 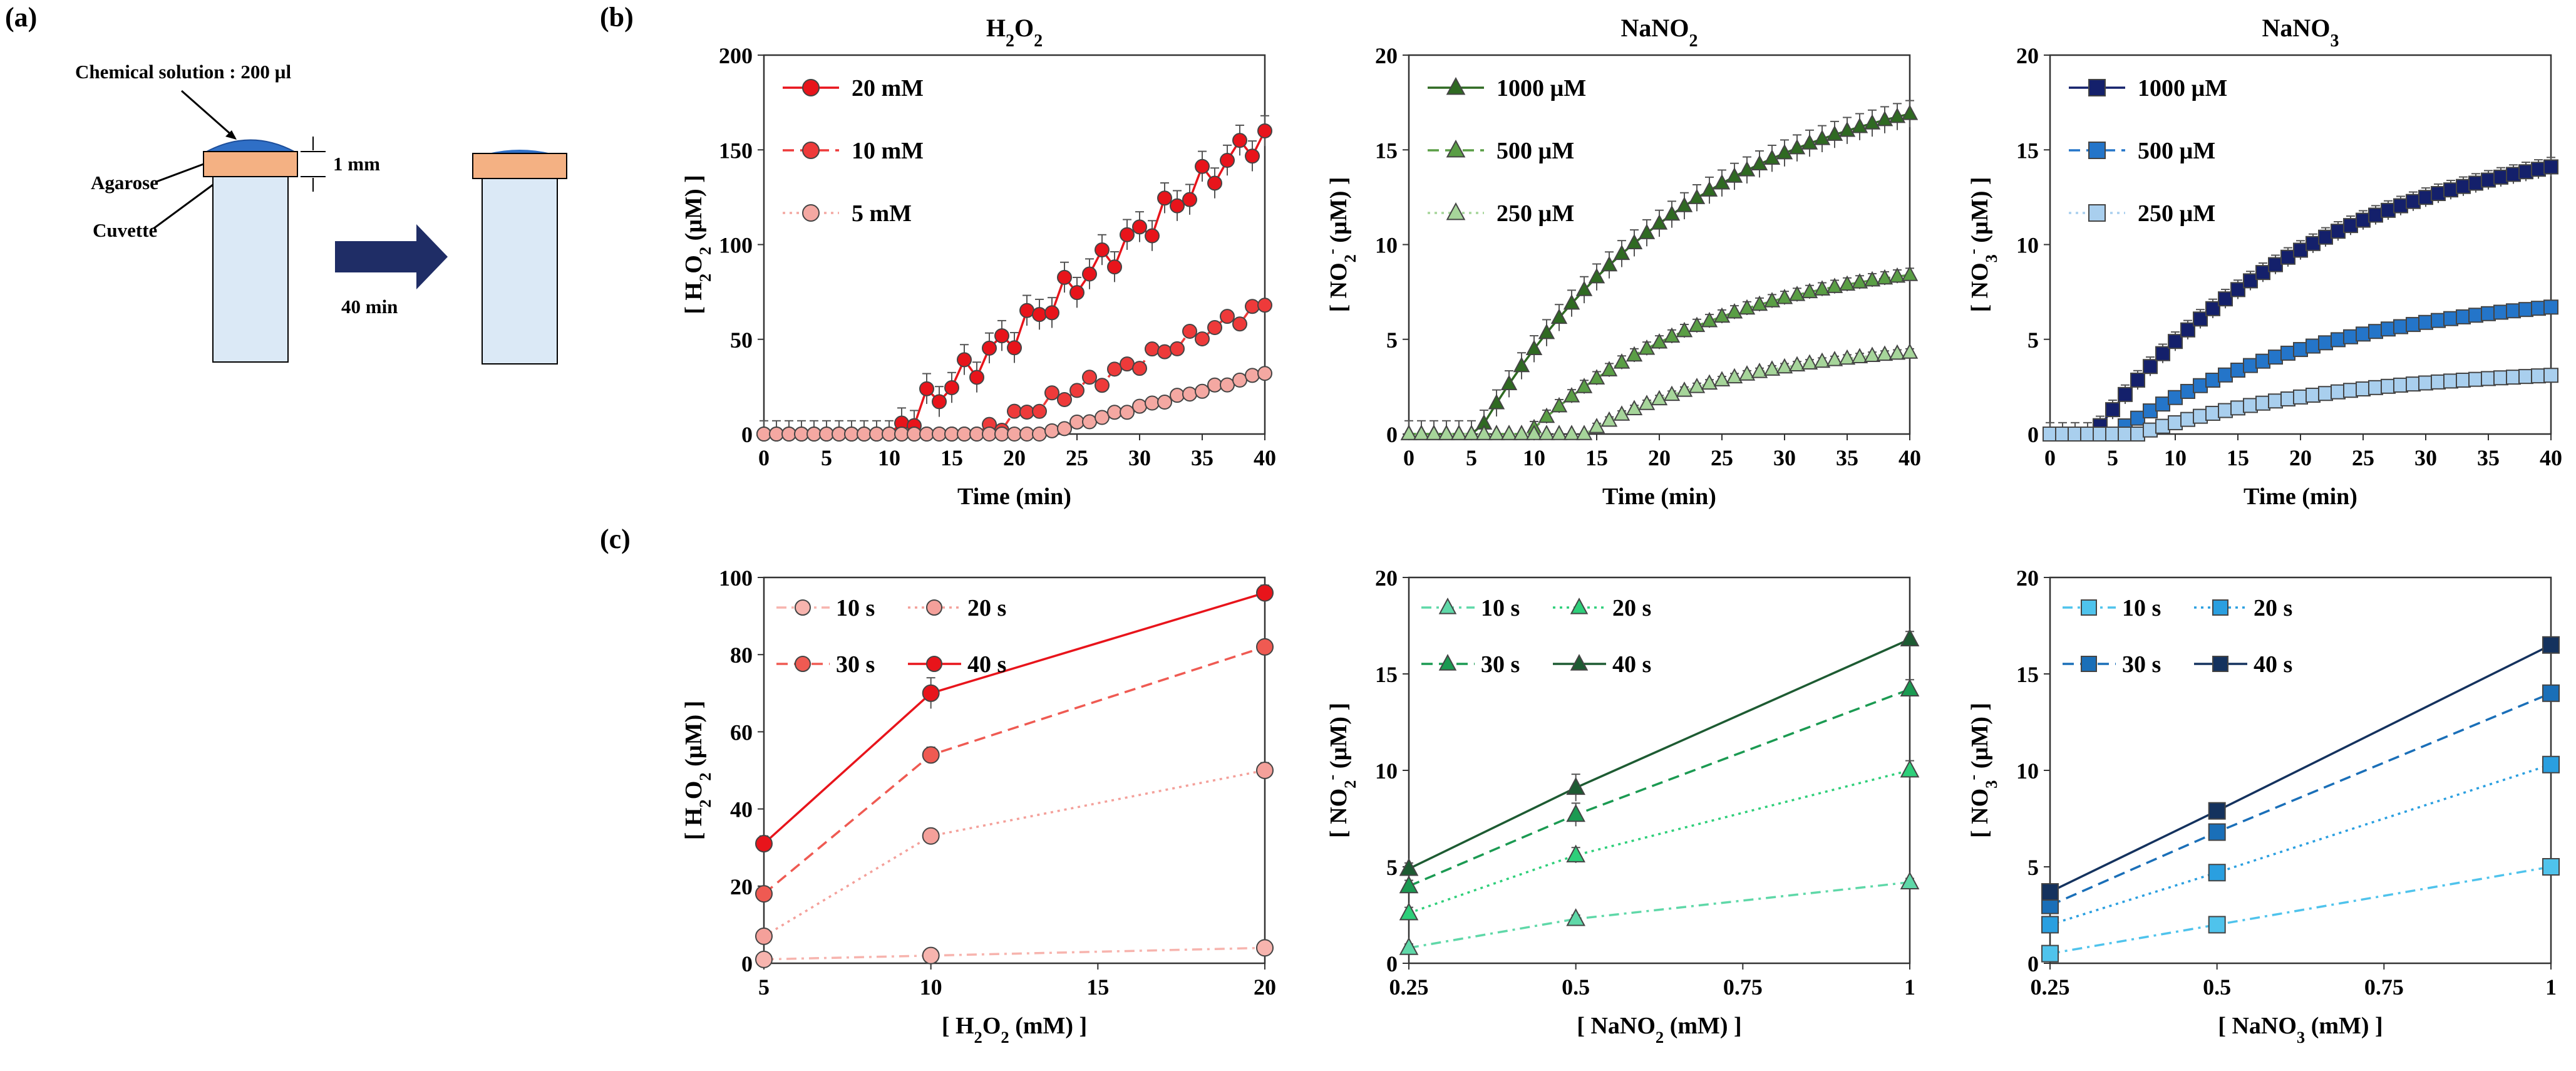 I want to click on legend-label: 1000 µM, so click(x=2183, y=88).